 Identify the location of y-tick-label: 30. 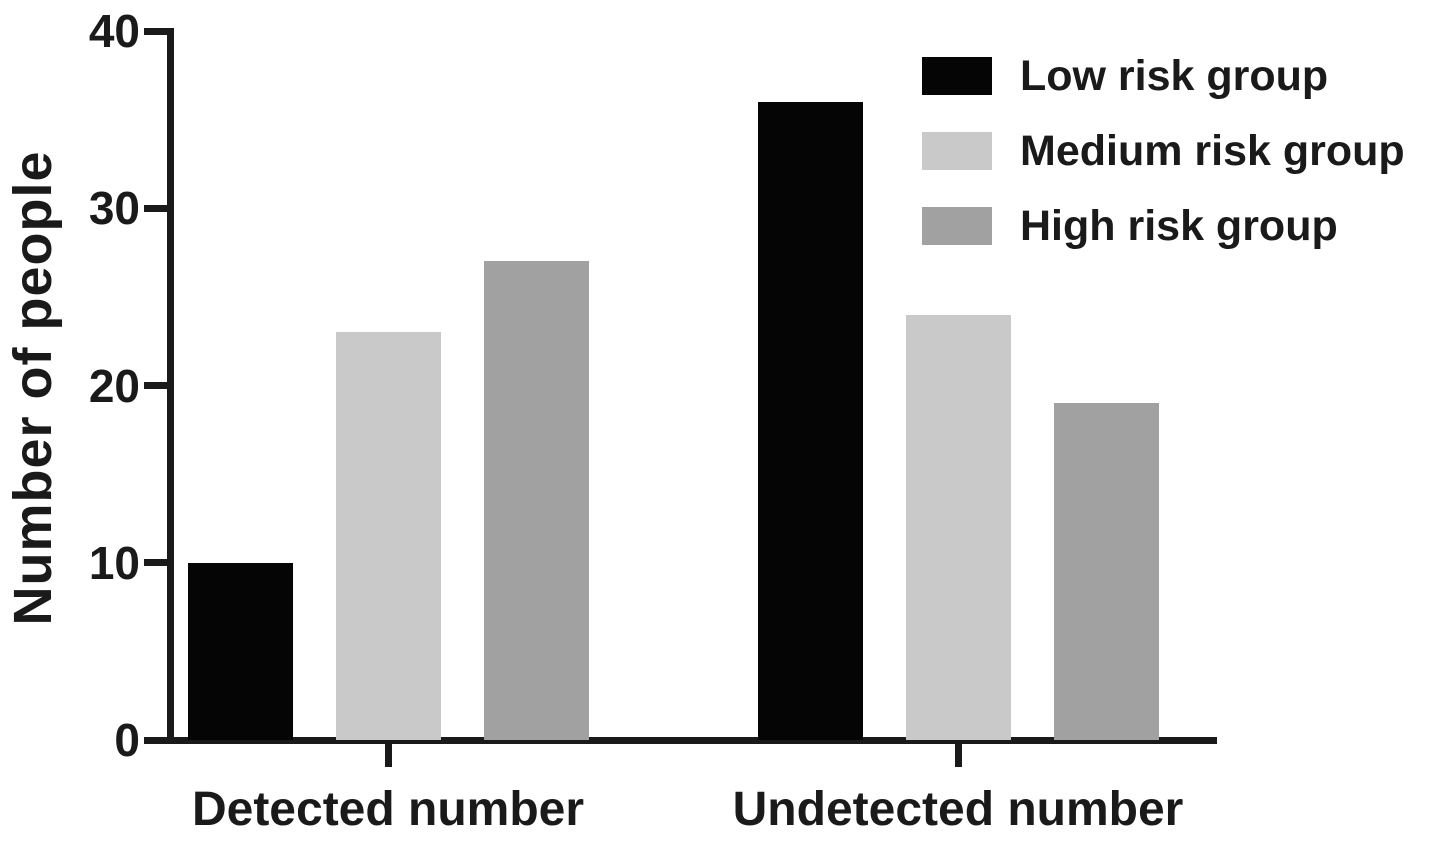
(114, 208).